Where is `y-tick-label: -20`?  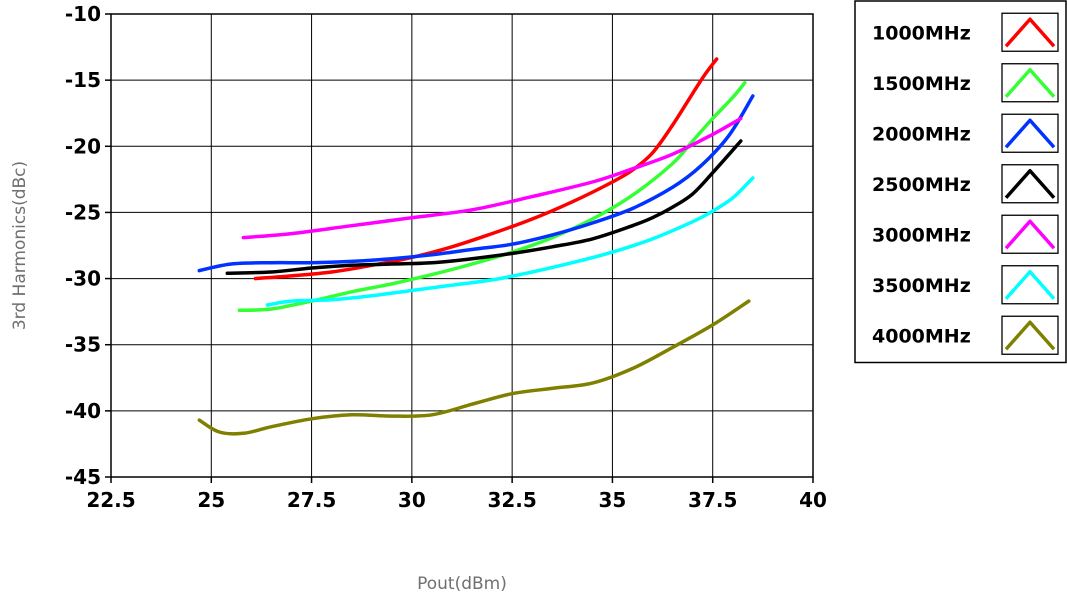 y-tick-label: -20 is located at coordinates (83, 146).